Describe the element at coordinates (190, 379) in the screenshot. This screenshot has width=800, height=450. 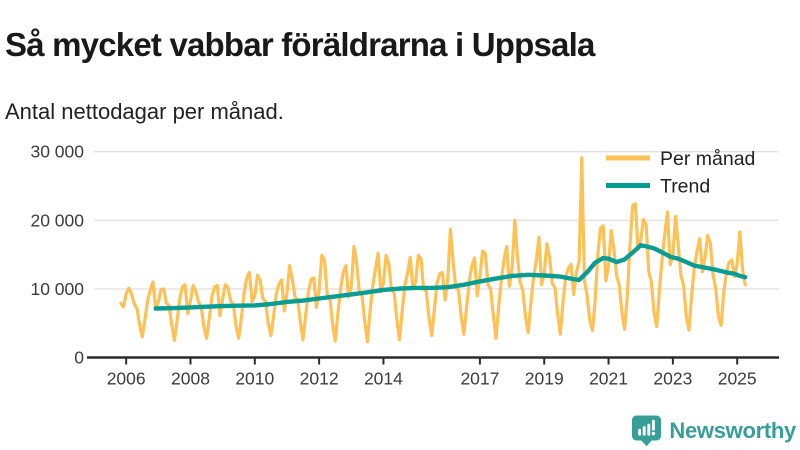
I see `x-axis-label: 2008` at that location.